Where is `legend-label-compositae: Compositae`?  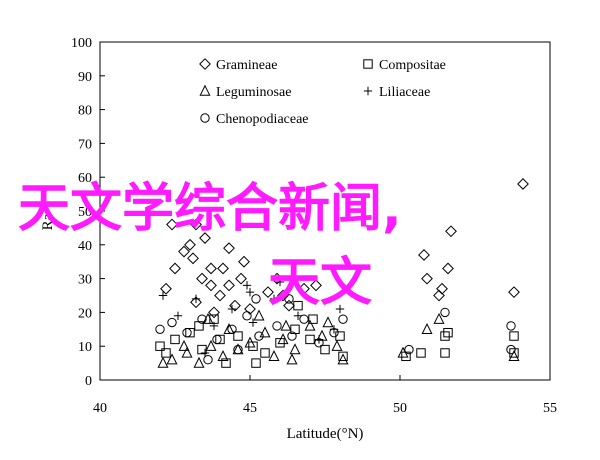 legend-label-compositae: Compositae is located at coordinates (412, 65).